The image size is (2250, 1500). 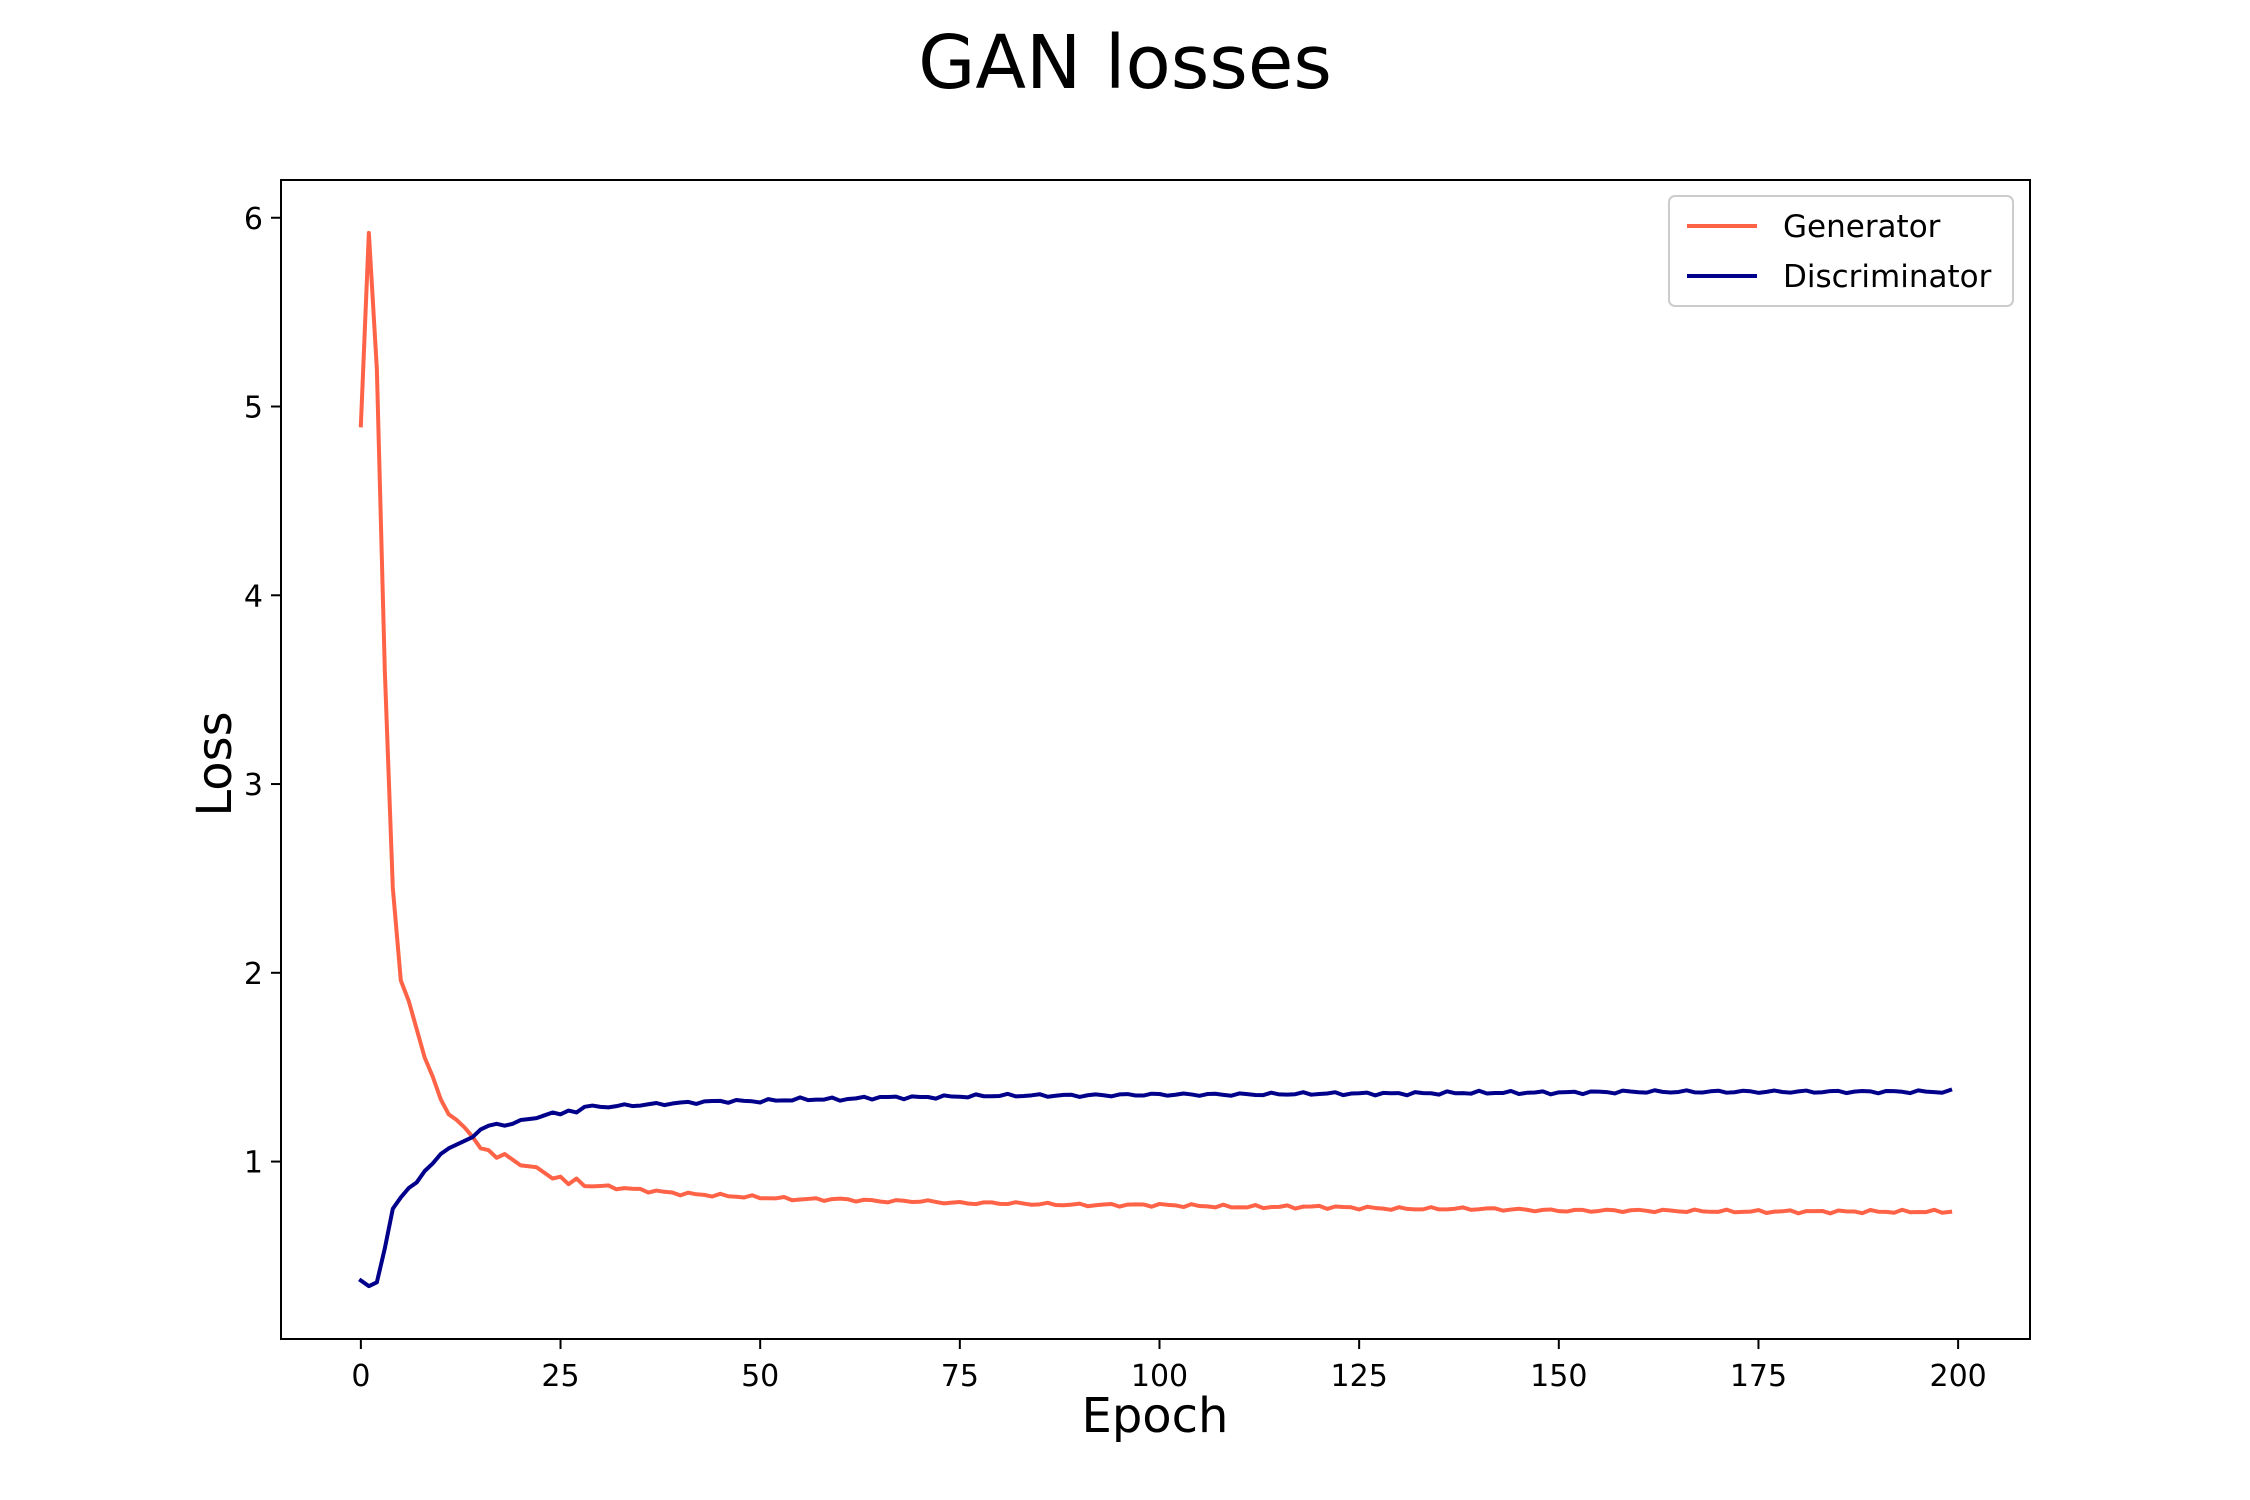 What do you see at coordinates (1558, 1376) in the screenshot?
I see `x-tick-label: 150` at bounding box center [1558, 1376].